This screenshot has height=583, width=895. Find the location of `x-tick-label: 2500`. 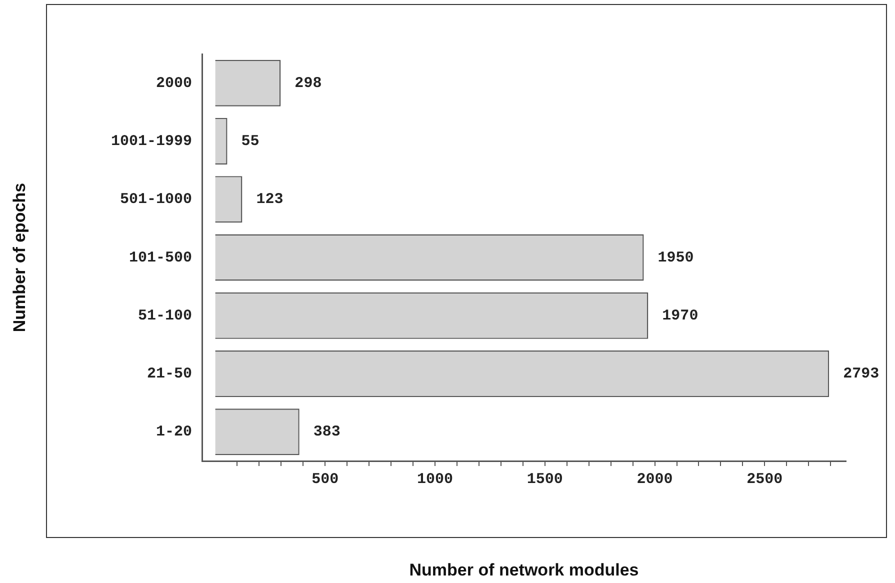

x-tick-label: 2500 is located at coordinates (764, 479).